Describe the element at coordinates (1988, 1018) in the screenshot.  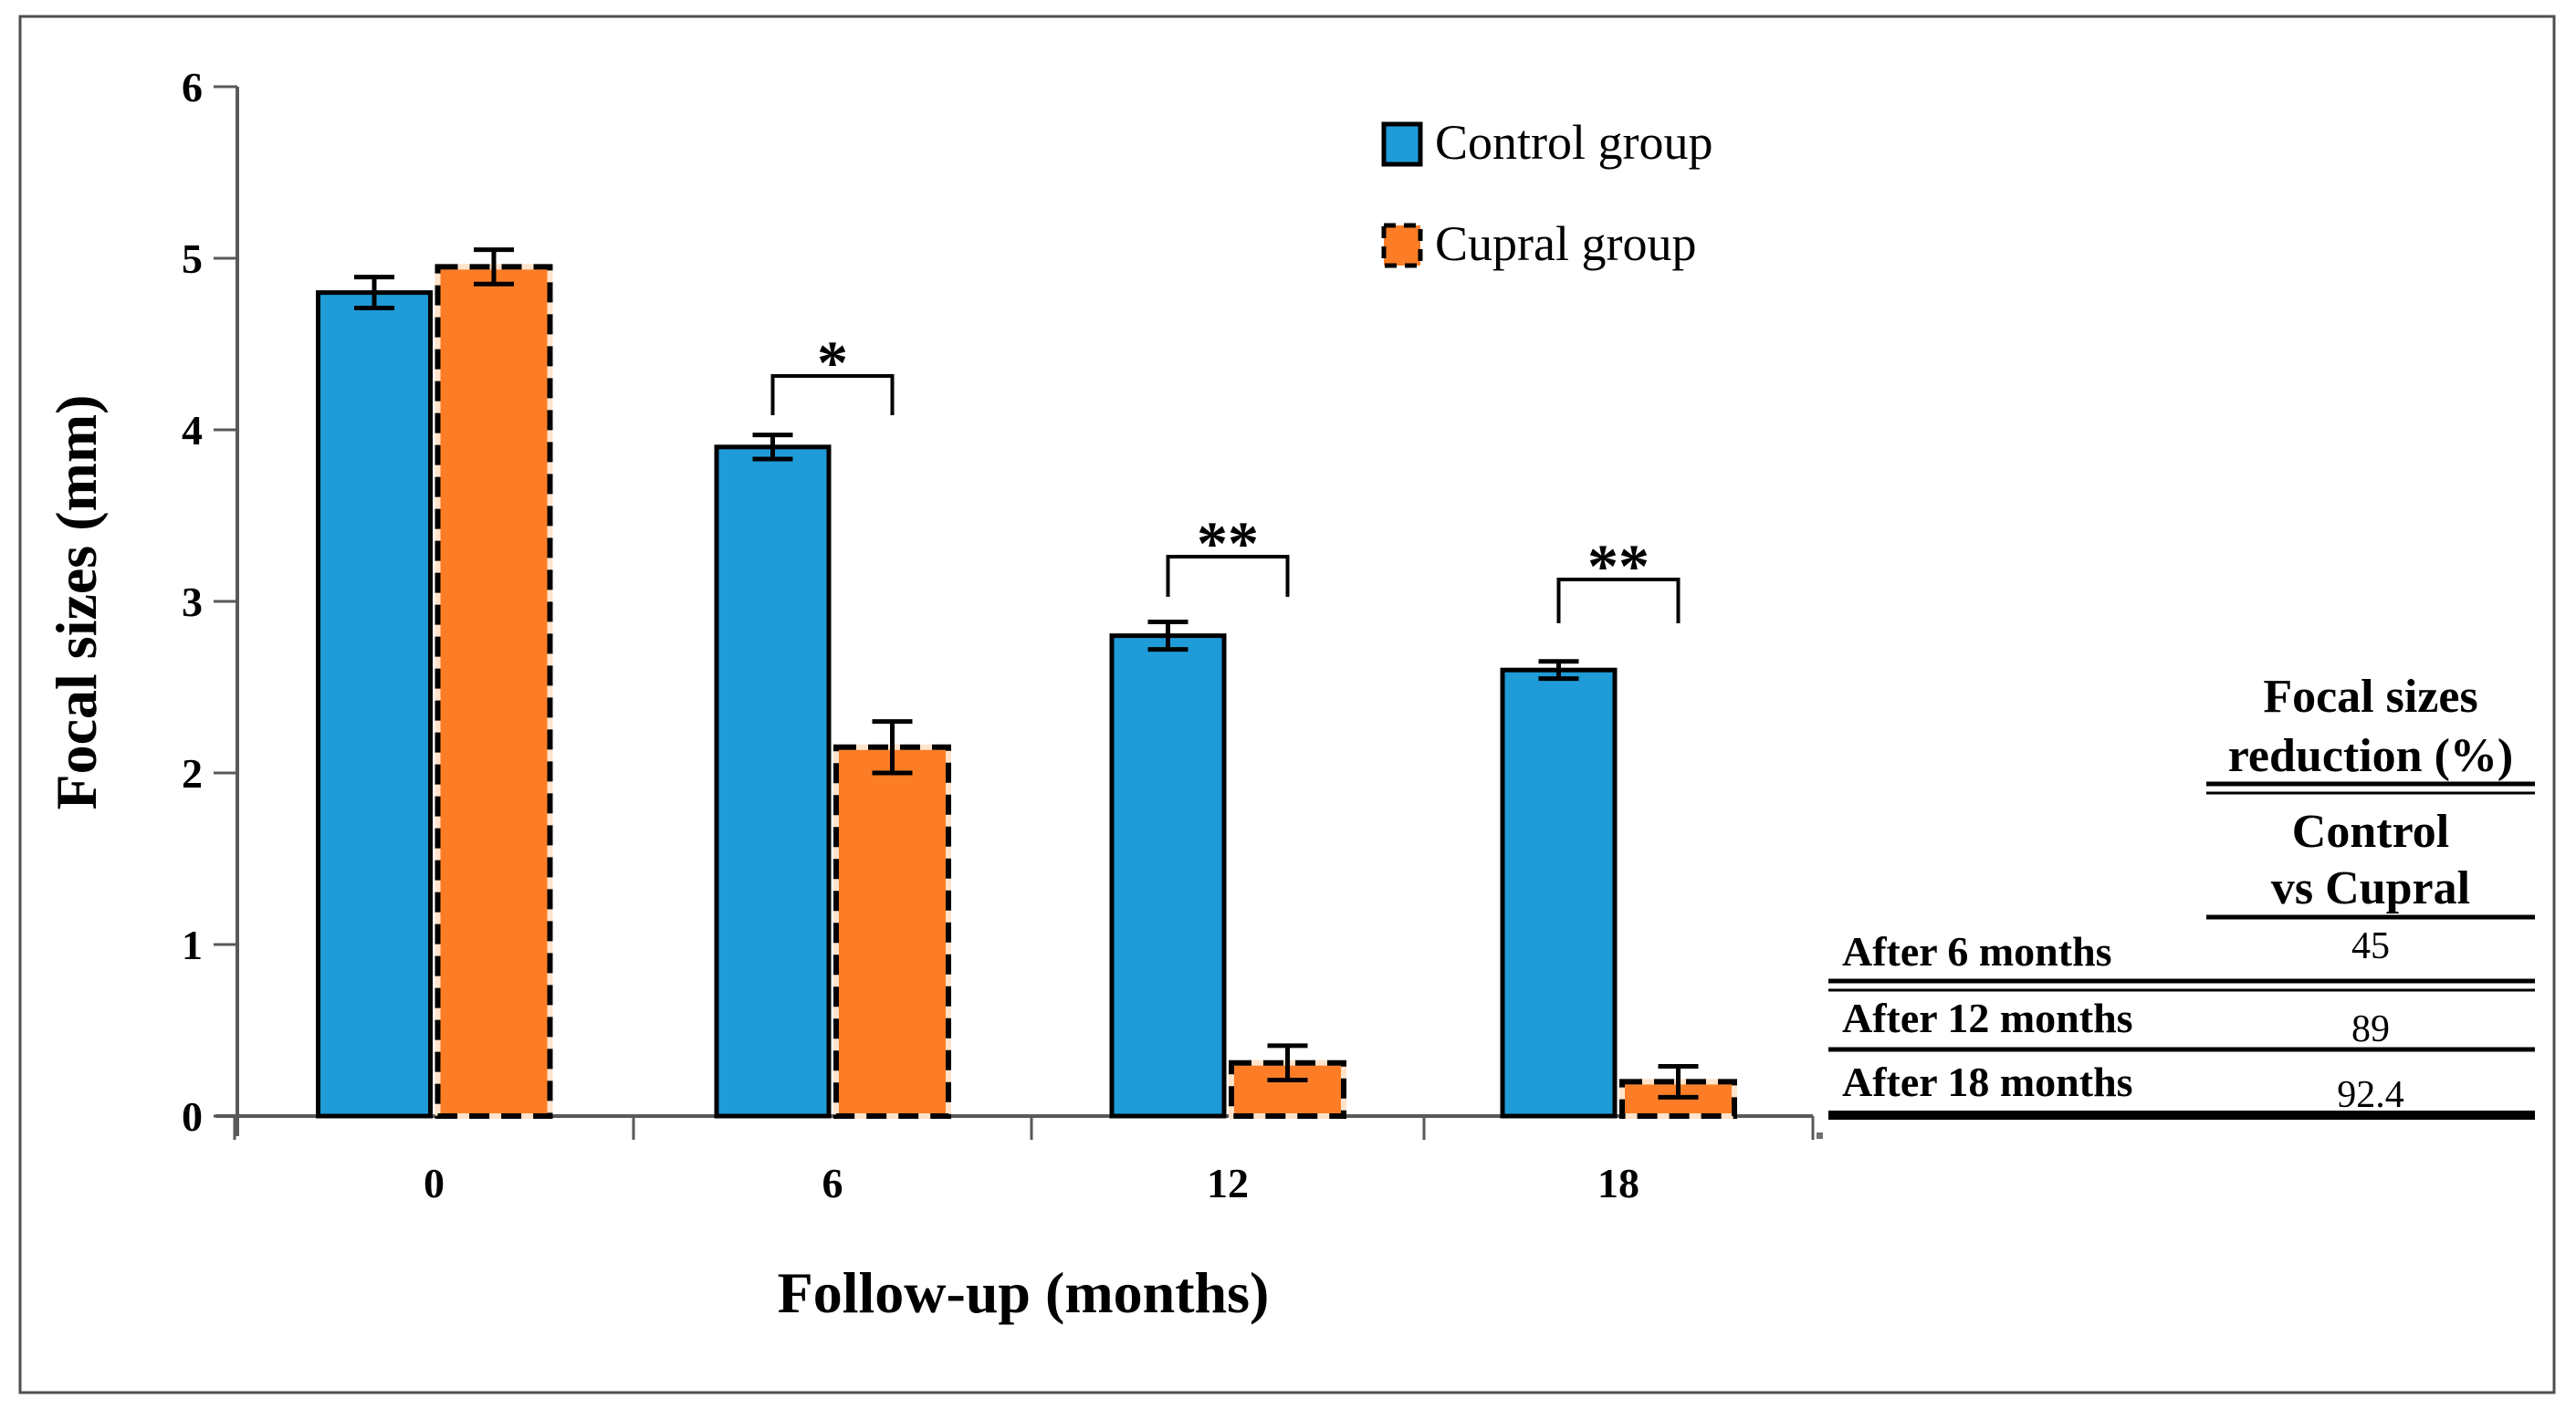
I see `table-row-label: After 12 months` at that location.